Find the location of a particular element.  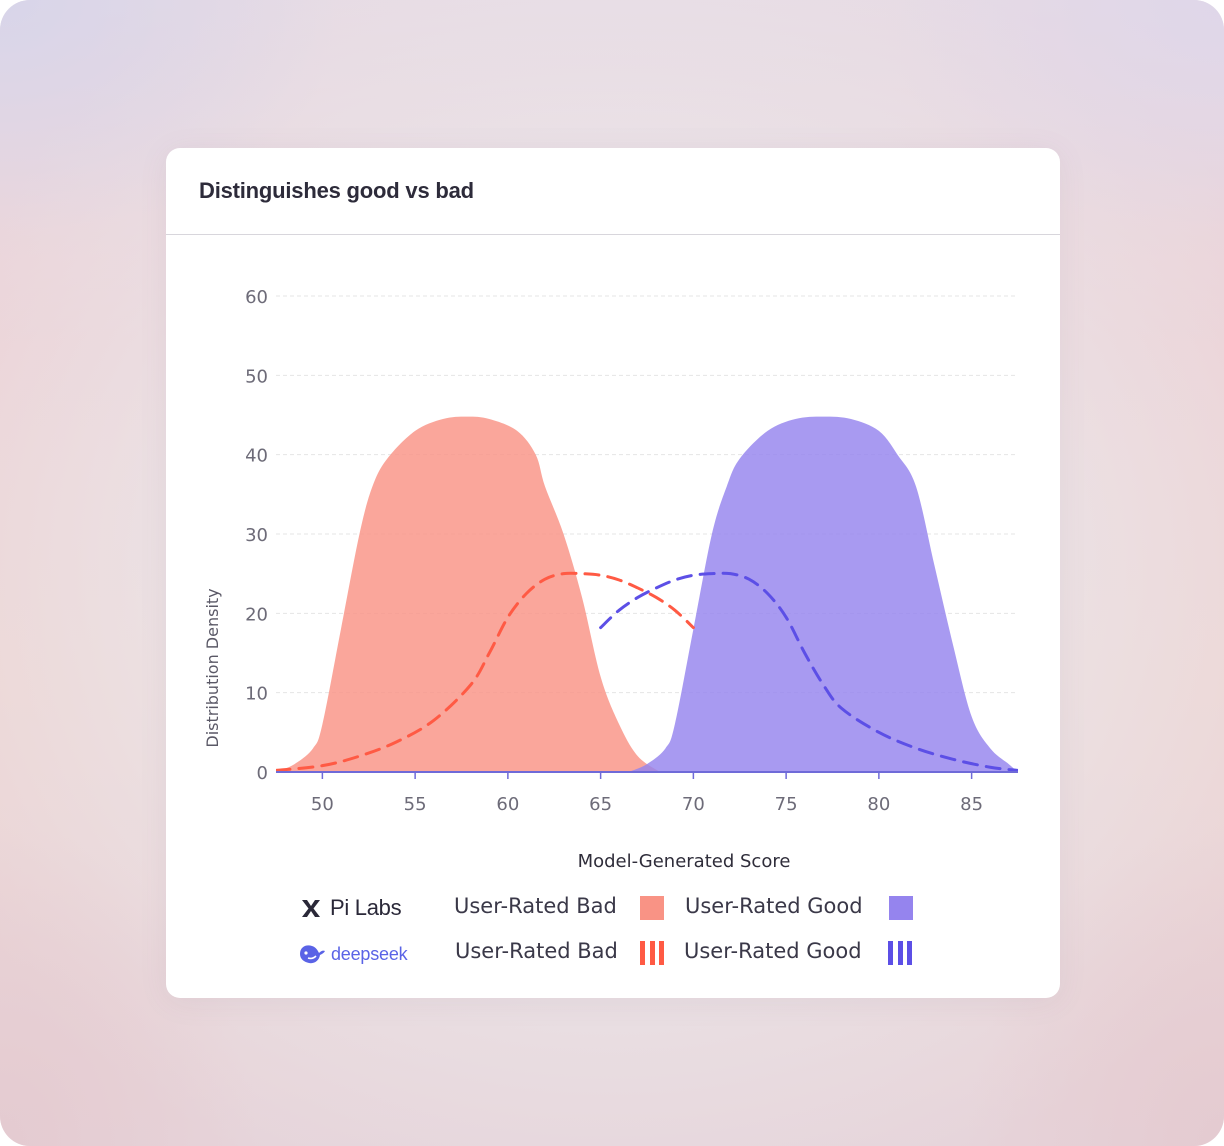

deepseek-logo: deepseek is located at coordinates (352, 954).